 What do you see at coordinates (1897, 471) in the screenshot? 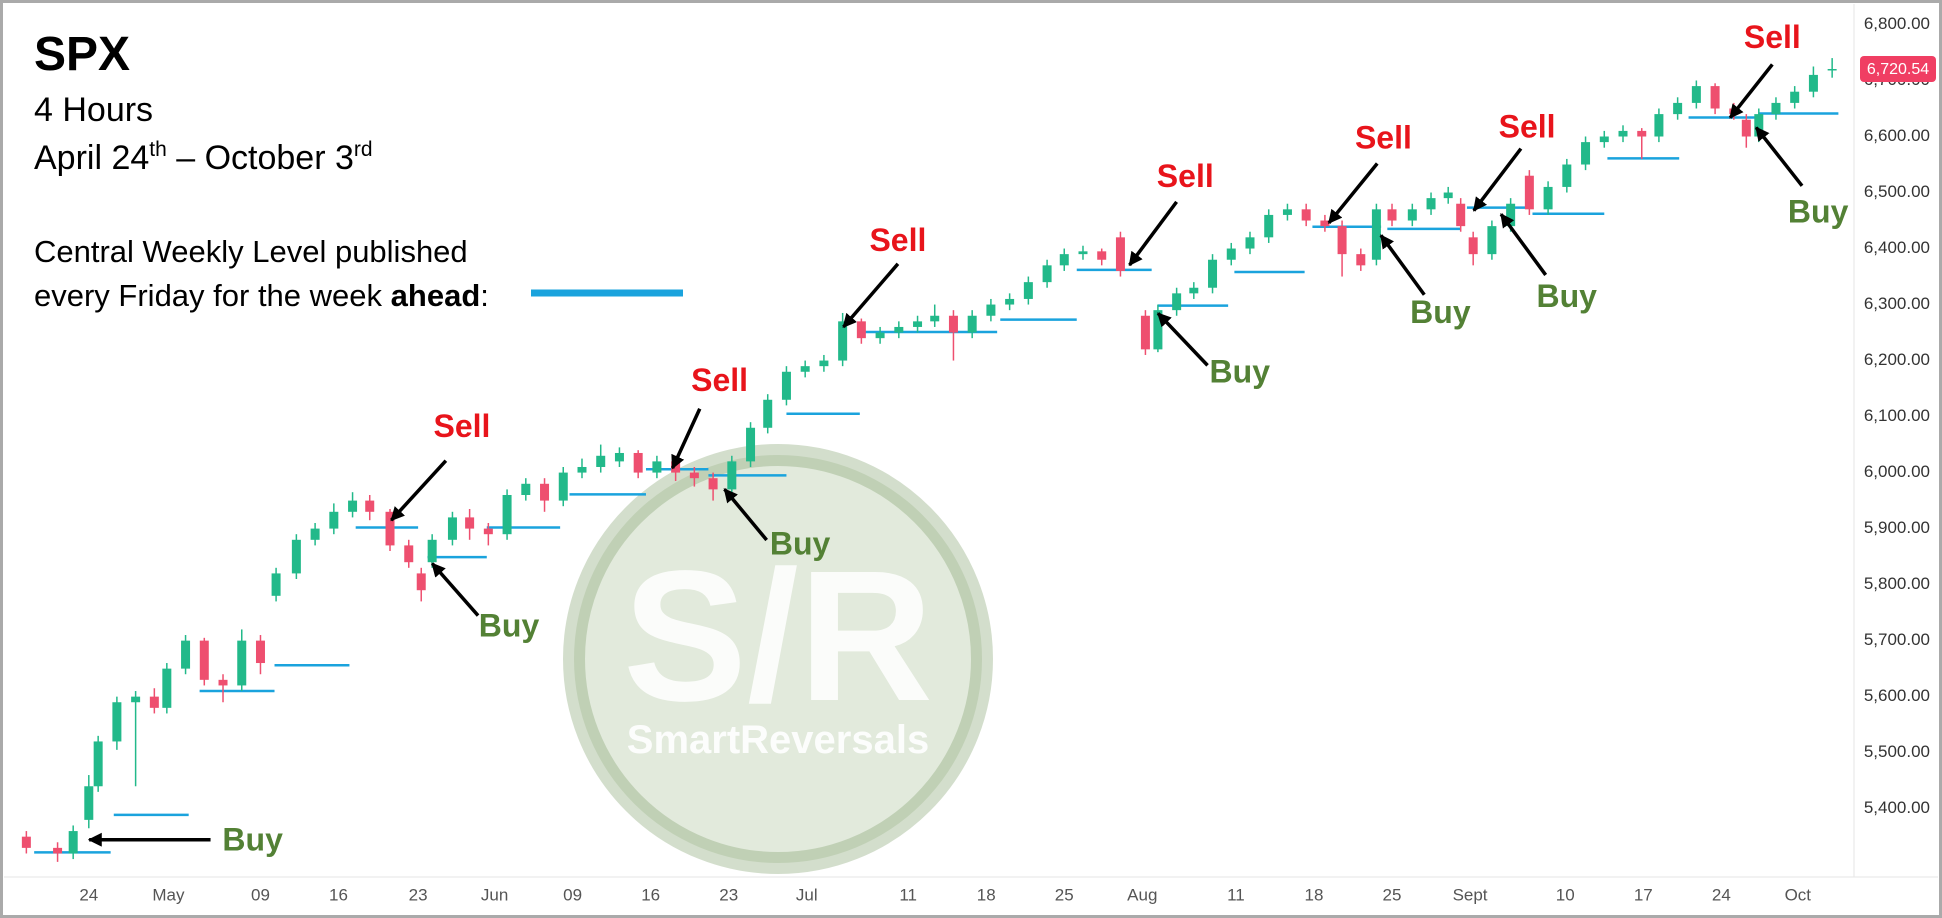
I see `y-tick-label: 6,000.00` at bounding box center [1897, 471].